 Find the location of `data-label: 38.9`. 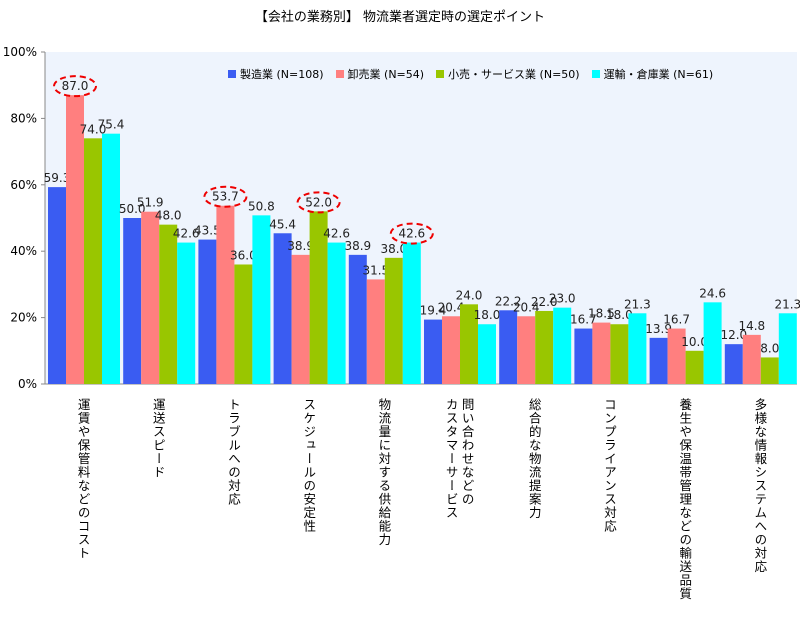

data-label: 38.9 is located at coordinates (357, 246).